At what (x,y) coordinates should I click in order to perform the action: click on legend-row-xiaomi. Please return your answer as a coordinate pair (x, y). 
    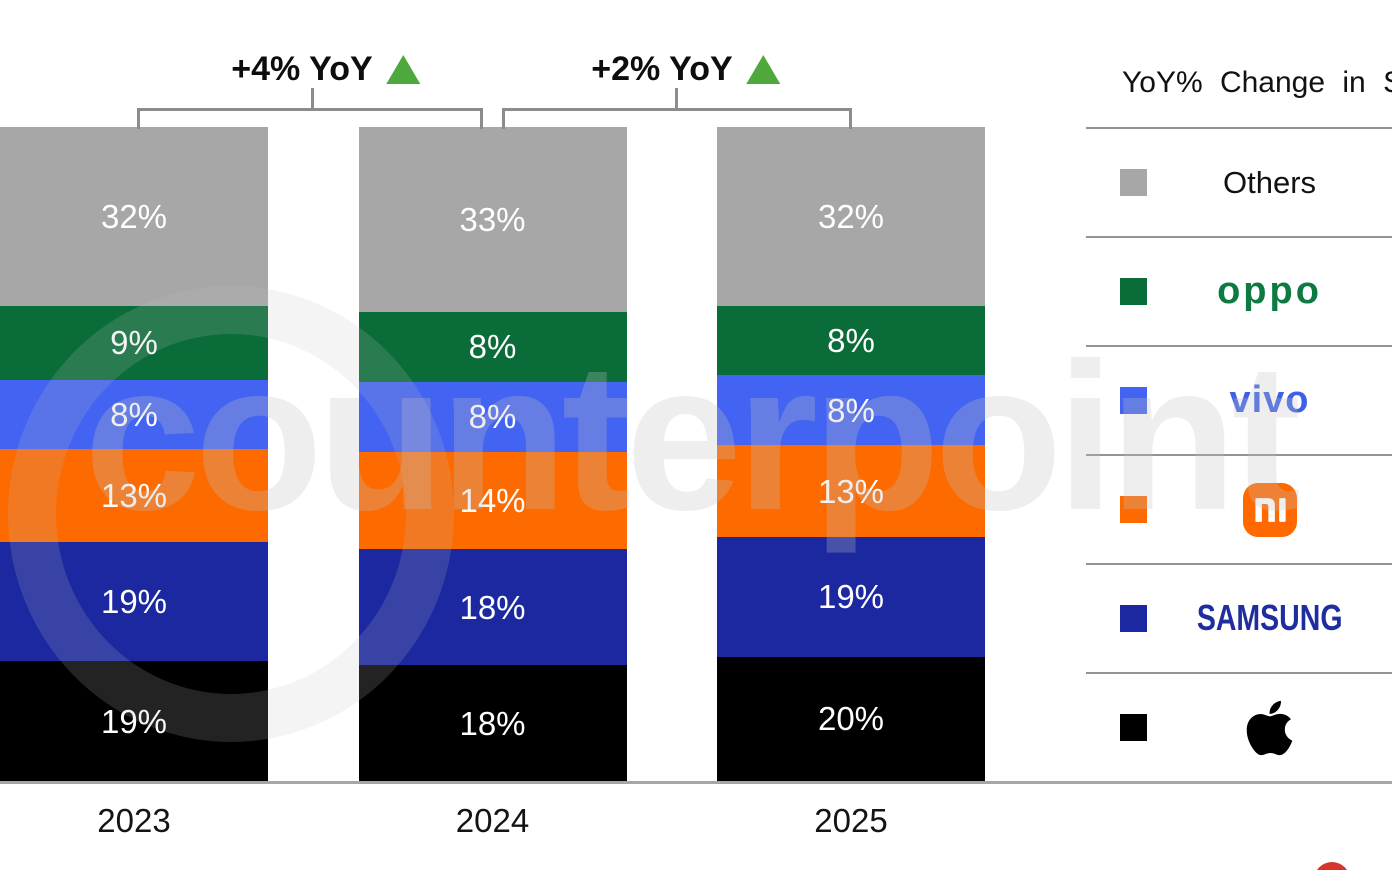
    Looking at the image, I should click on (1239, 508).